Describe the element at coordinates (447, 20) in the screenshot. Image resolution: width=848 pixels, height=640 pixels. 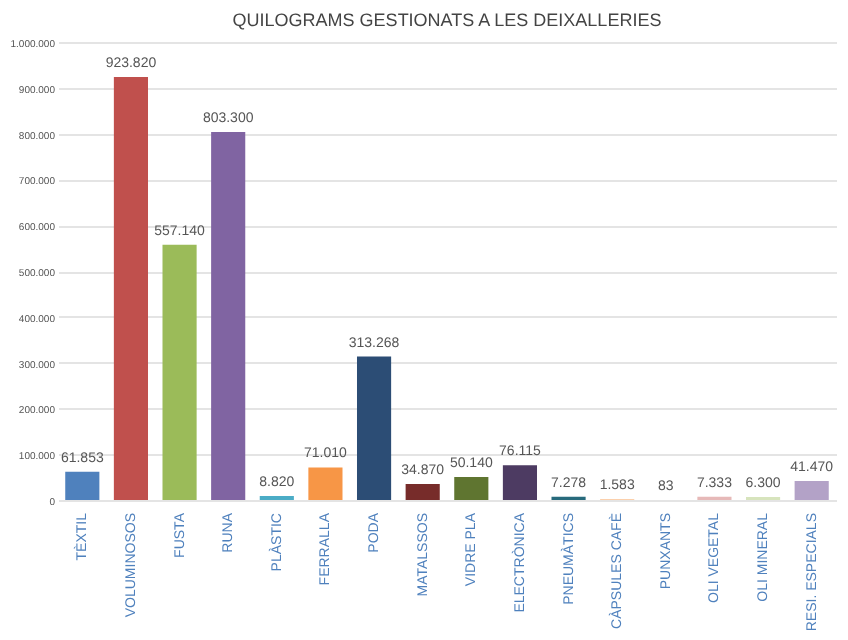
I see `chart-title: QUILOGRAMS GESTIONATS A LES DEIXALLERIES` at that location.